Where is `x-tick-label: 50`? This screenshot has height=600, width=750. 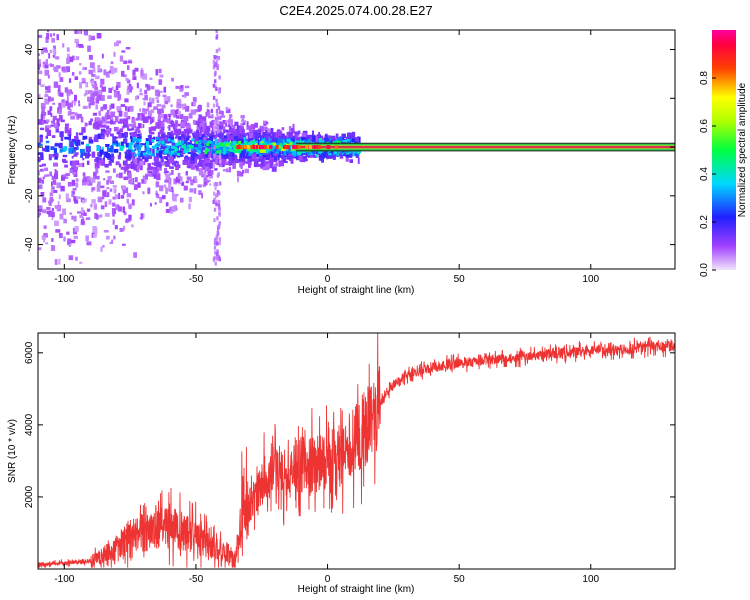
x-tick-label: 50 is located at coordinates (460, 579).